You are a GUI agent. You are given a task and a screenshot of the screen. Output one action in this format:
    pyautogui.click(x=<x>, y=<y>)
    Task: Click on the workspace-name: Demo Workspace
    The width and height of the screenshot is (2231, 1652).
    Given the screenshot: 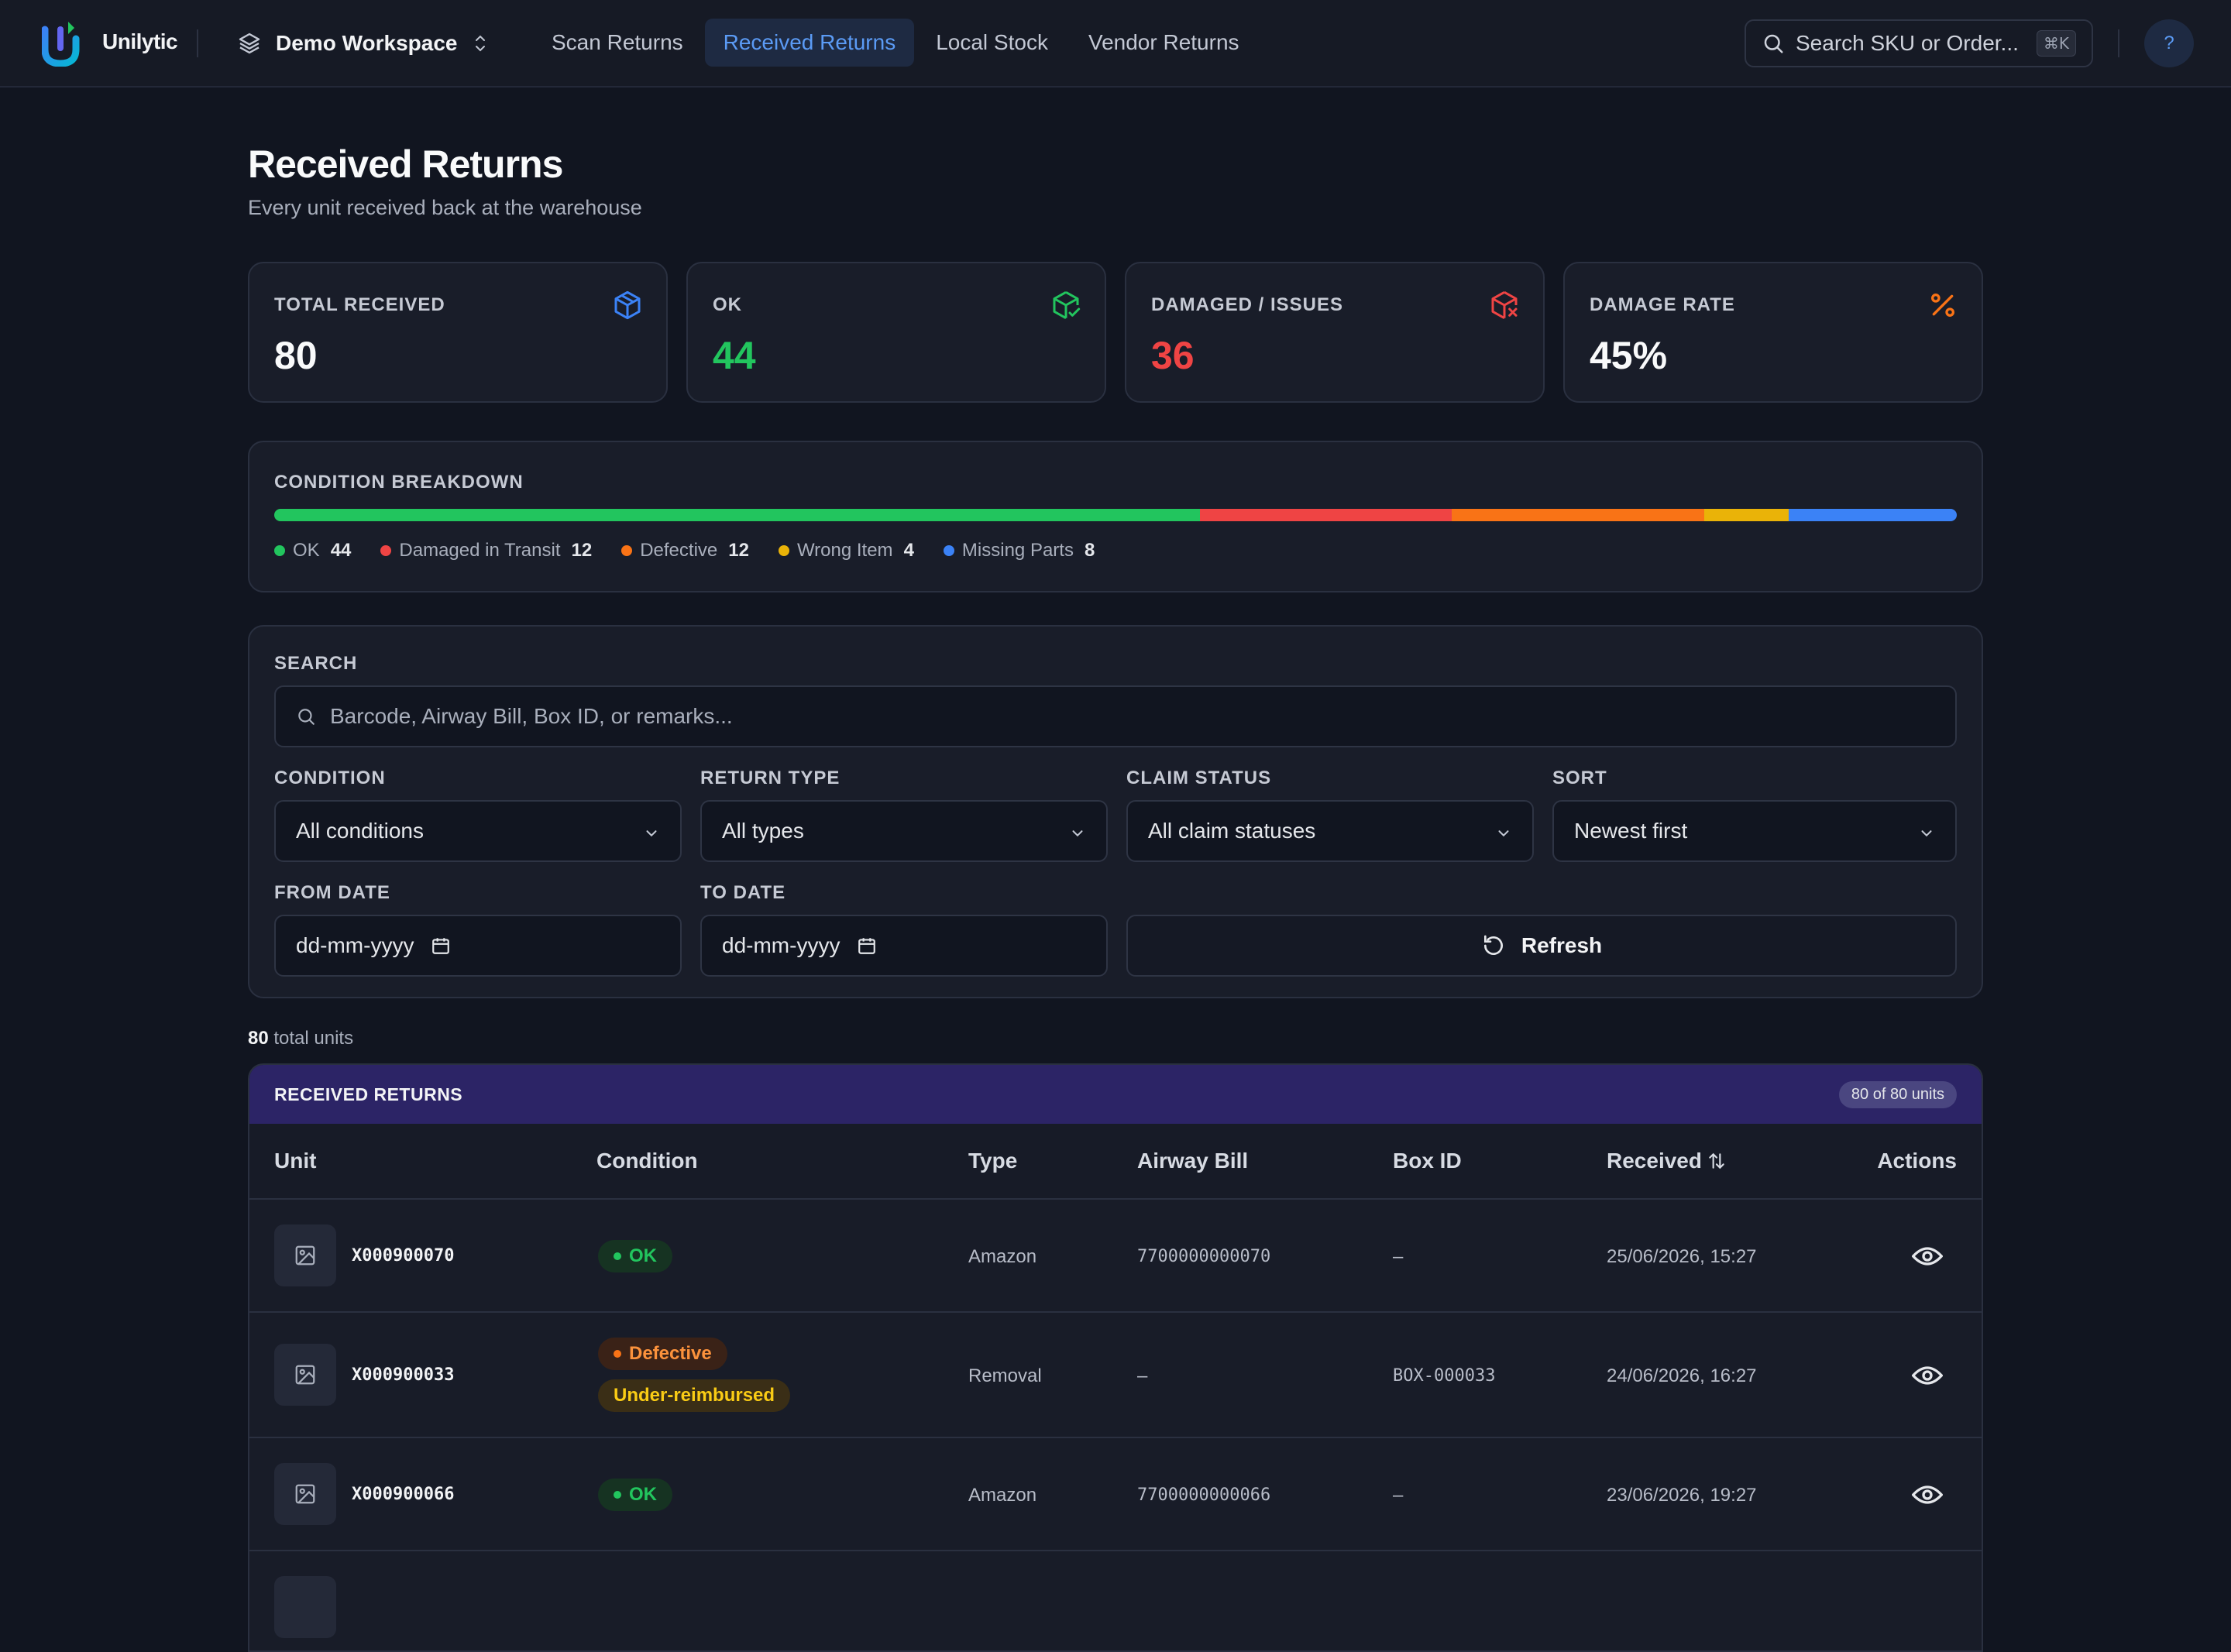 What is the action you would take?
    pyautogui.click(x=367, y=43)
    